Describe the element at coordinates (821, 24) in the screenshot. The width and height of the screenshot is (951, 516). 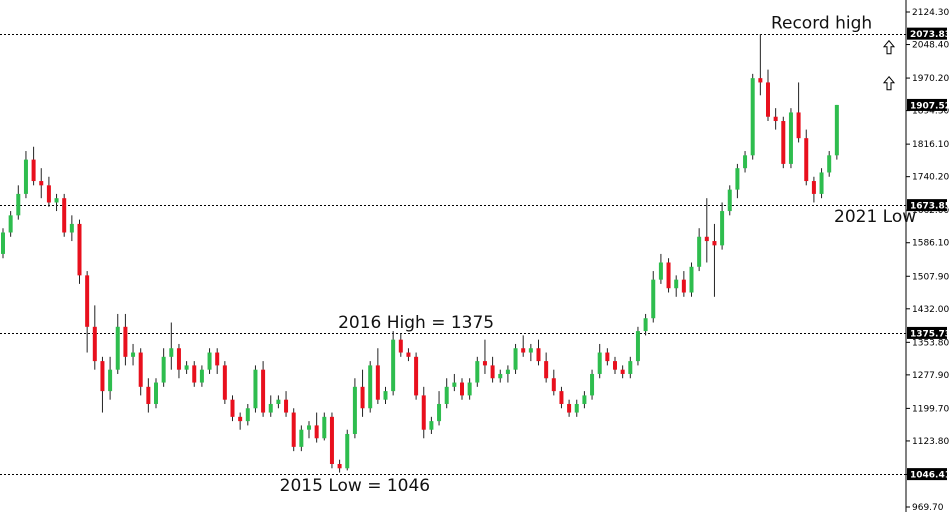
I see `annotation-label: Record high` at that location.